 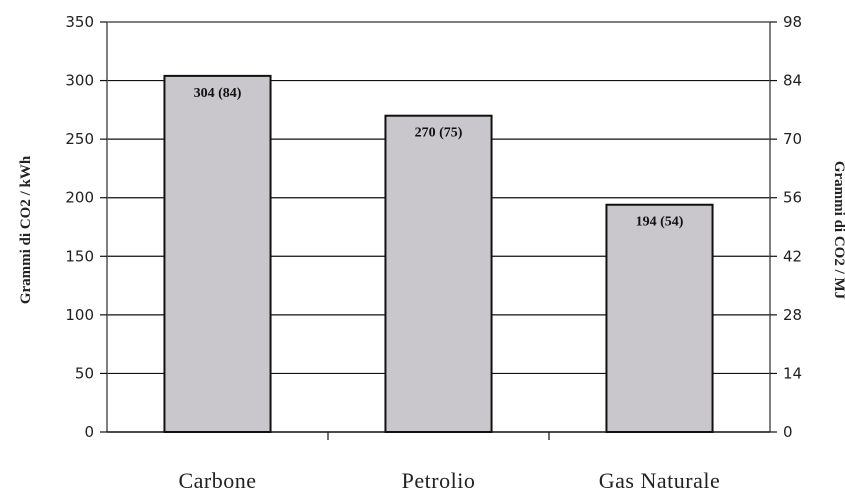 What do you see at coordinates (79, 139) in the screenshot?
I see `left-tick-label: 250` at bounding box center [79, 139].